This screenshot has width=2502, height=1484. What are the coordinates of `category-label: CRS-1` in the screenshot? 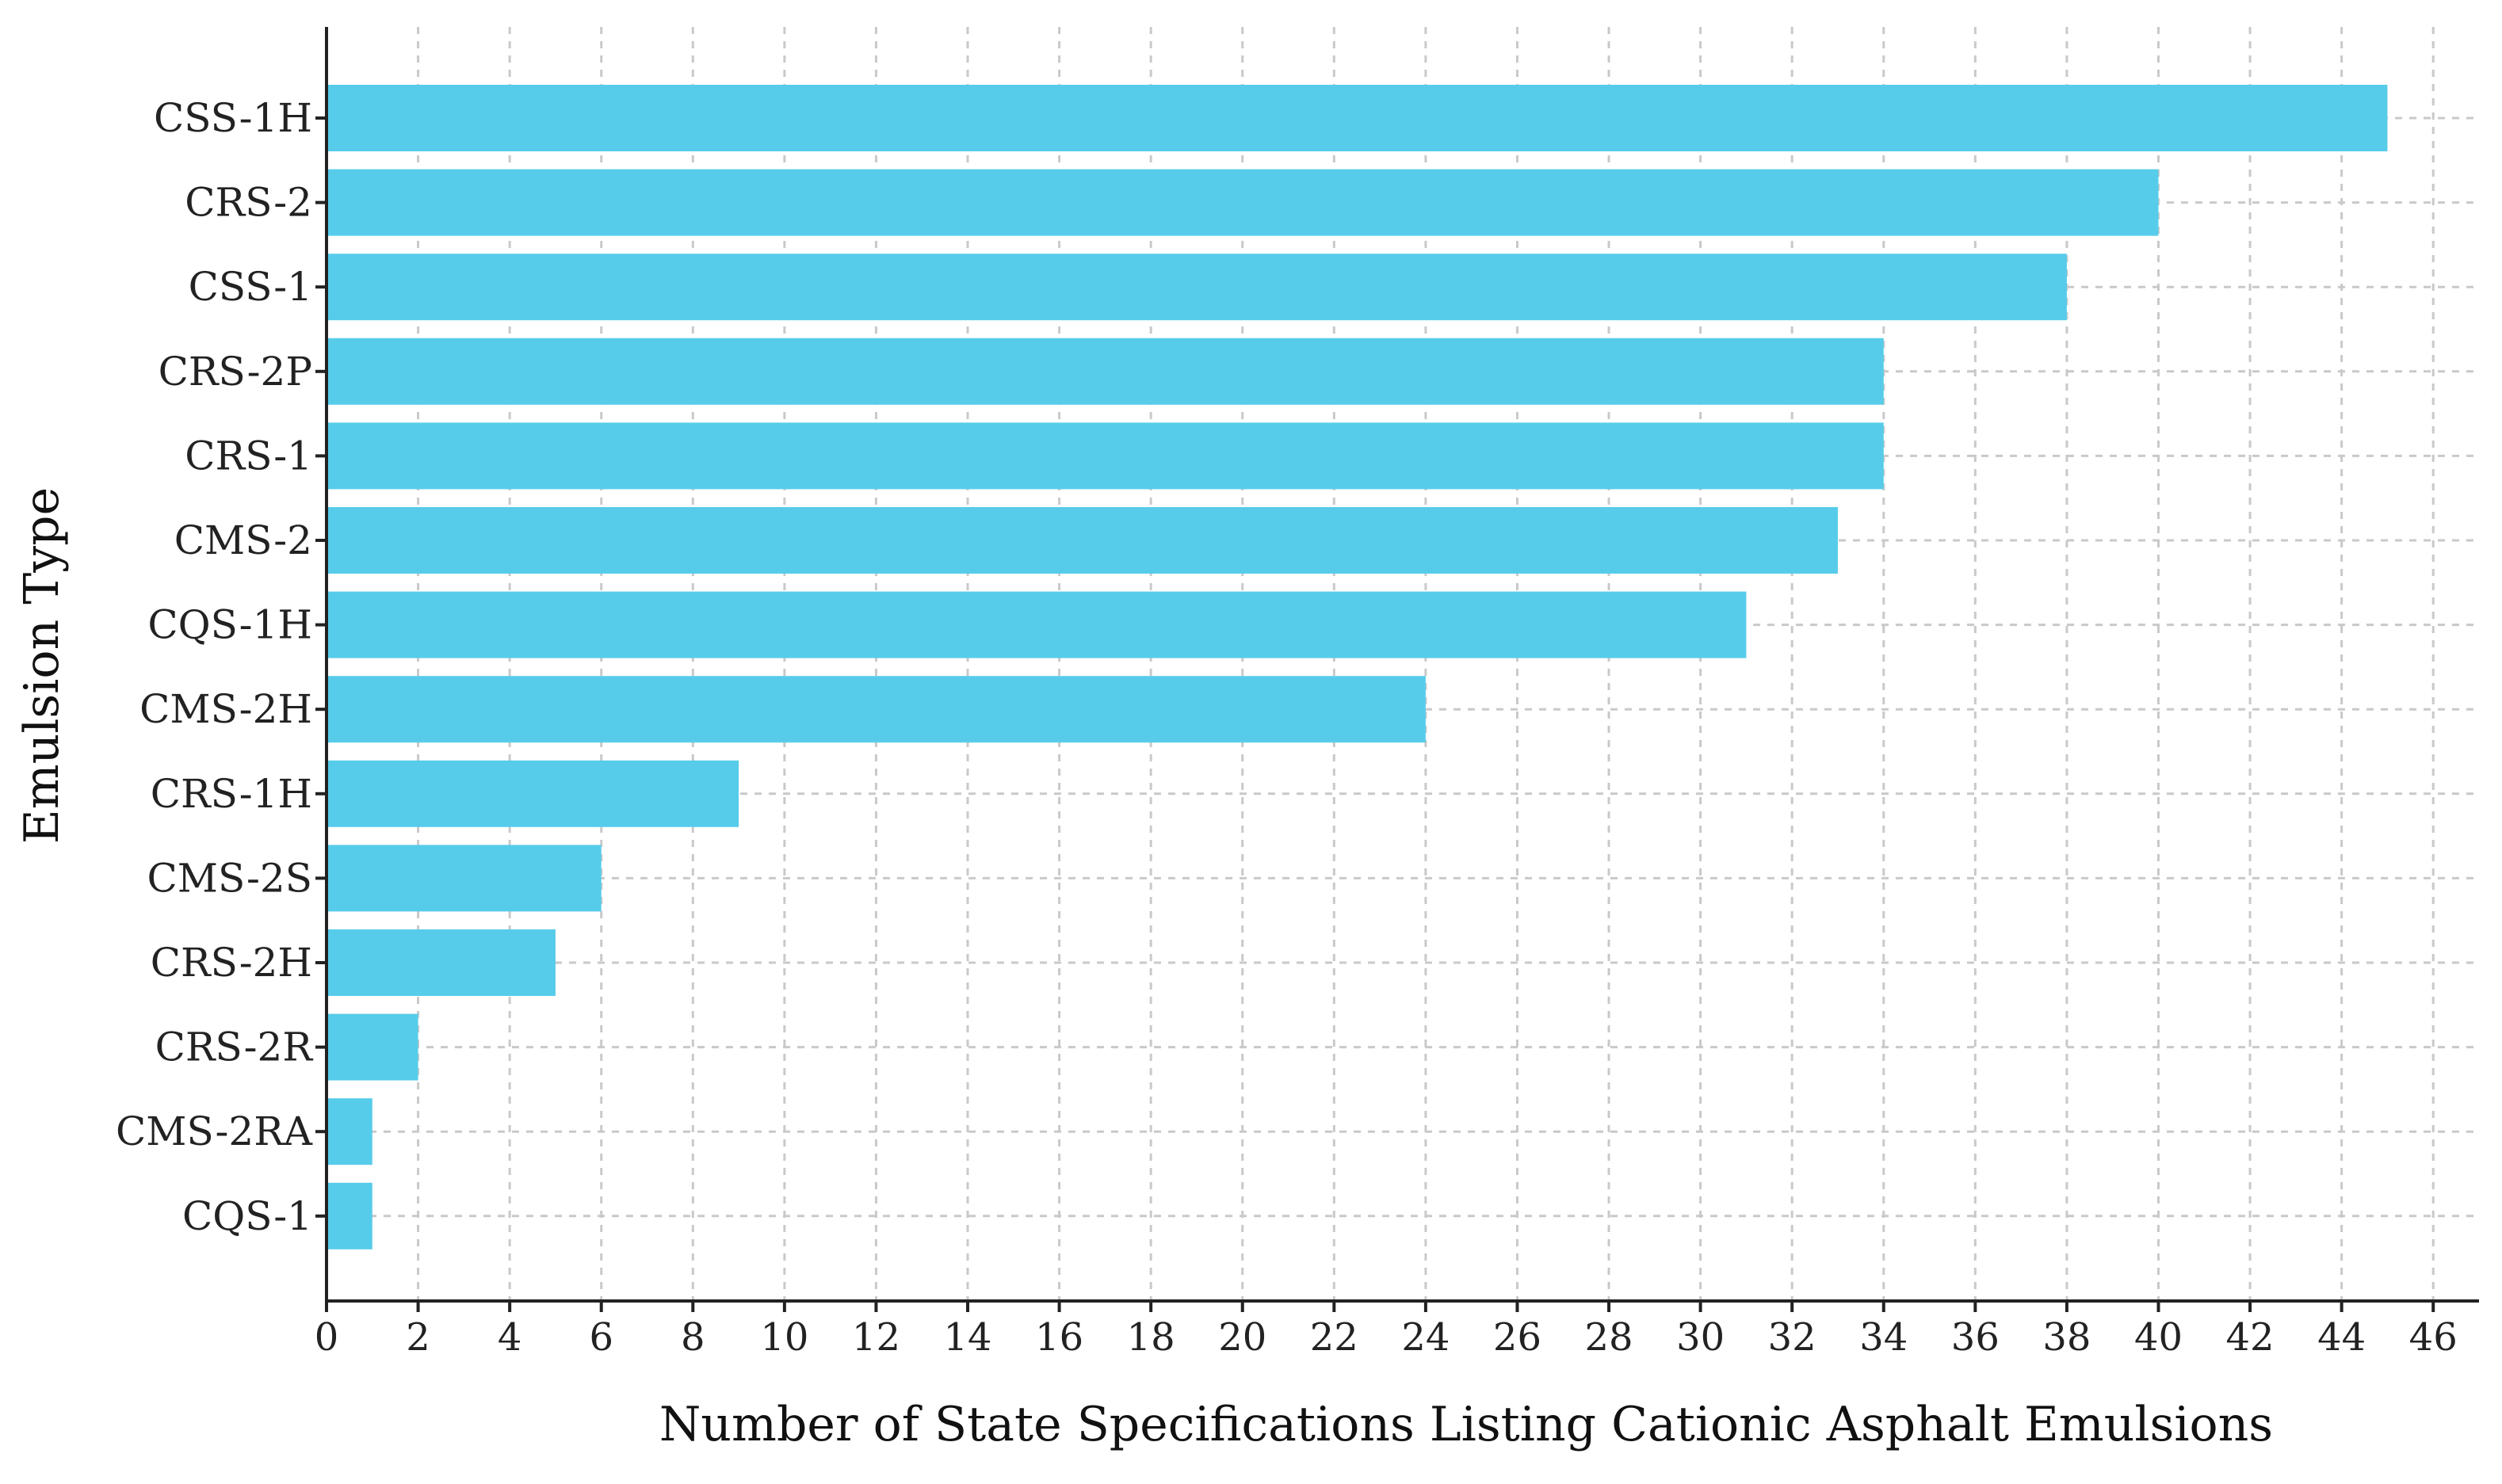 It's located at (249, 456).